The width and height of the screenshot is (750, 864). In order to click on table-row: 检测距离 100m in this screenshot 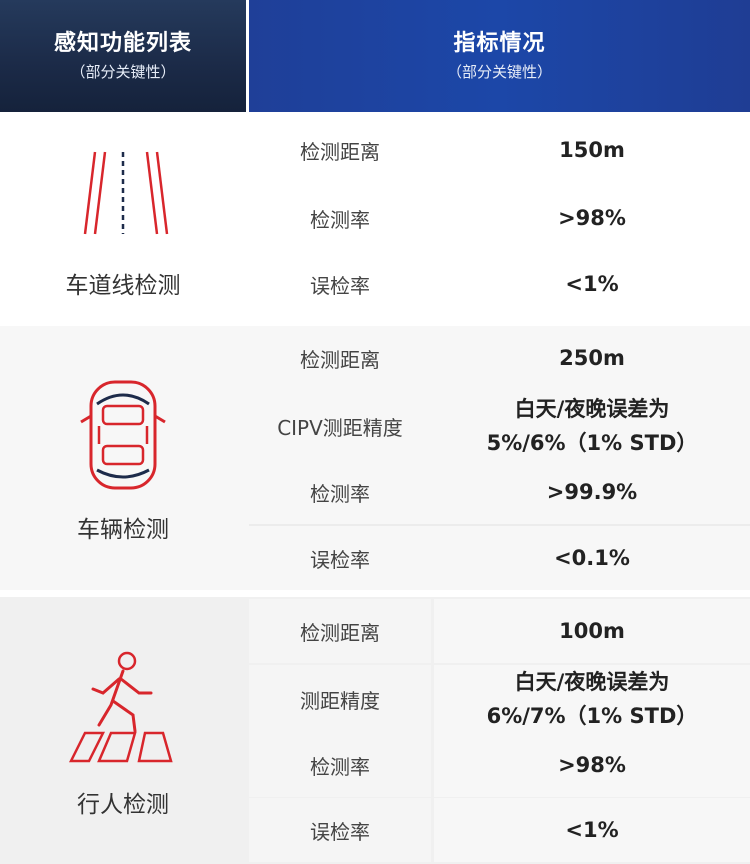, I will do `click(375, 631)`.